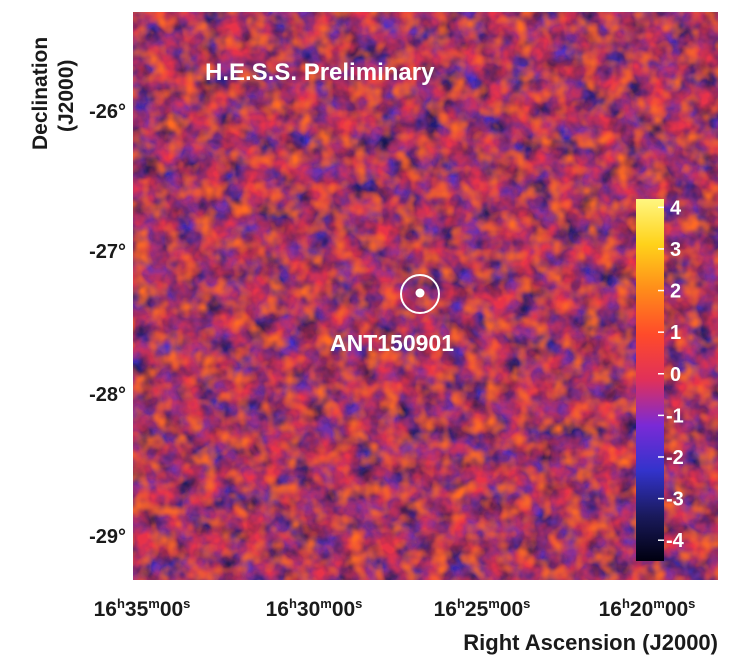 Image resolution: width=748 pixels, height=656 pixels. What do you see at coordinates (675, 416) in the screenshot?
I see `colorbar-tick-label: -1` at bounding box center [675, 416].